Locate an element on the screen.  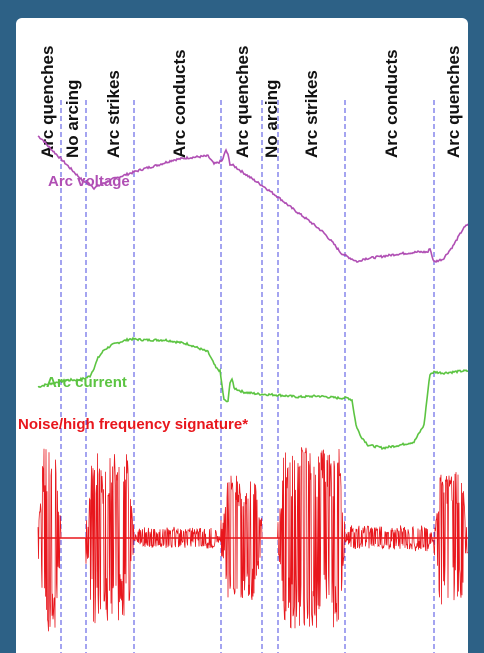
arc-voltage-label: Arc voltage is located at coordinates (89, 181).